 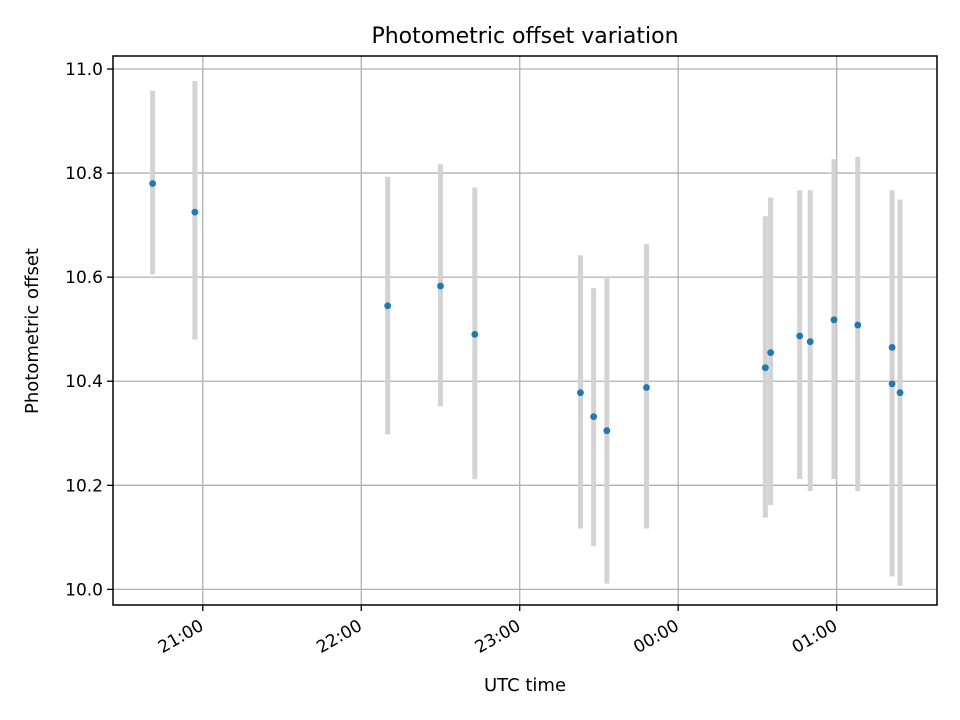 I want to click on x-axis-label: UTC time, so click(x=525, y=685).